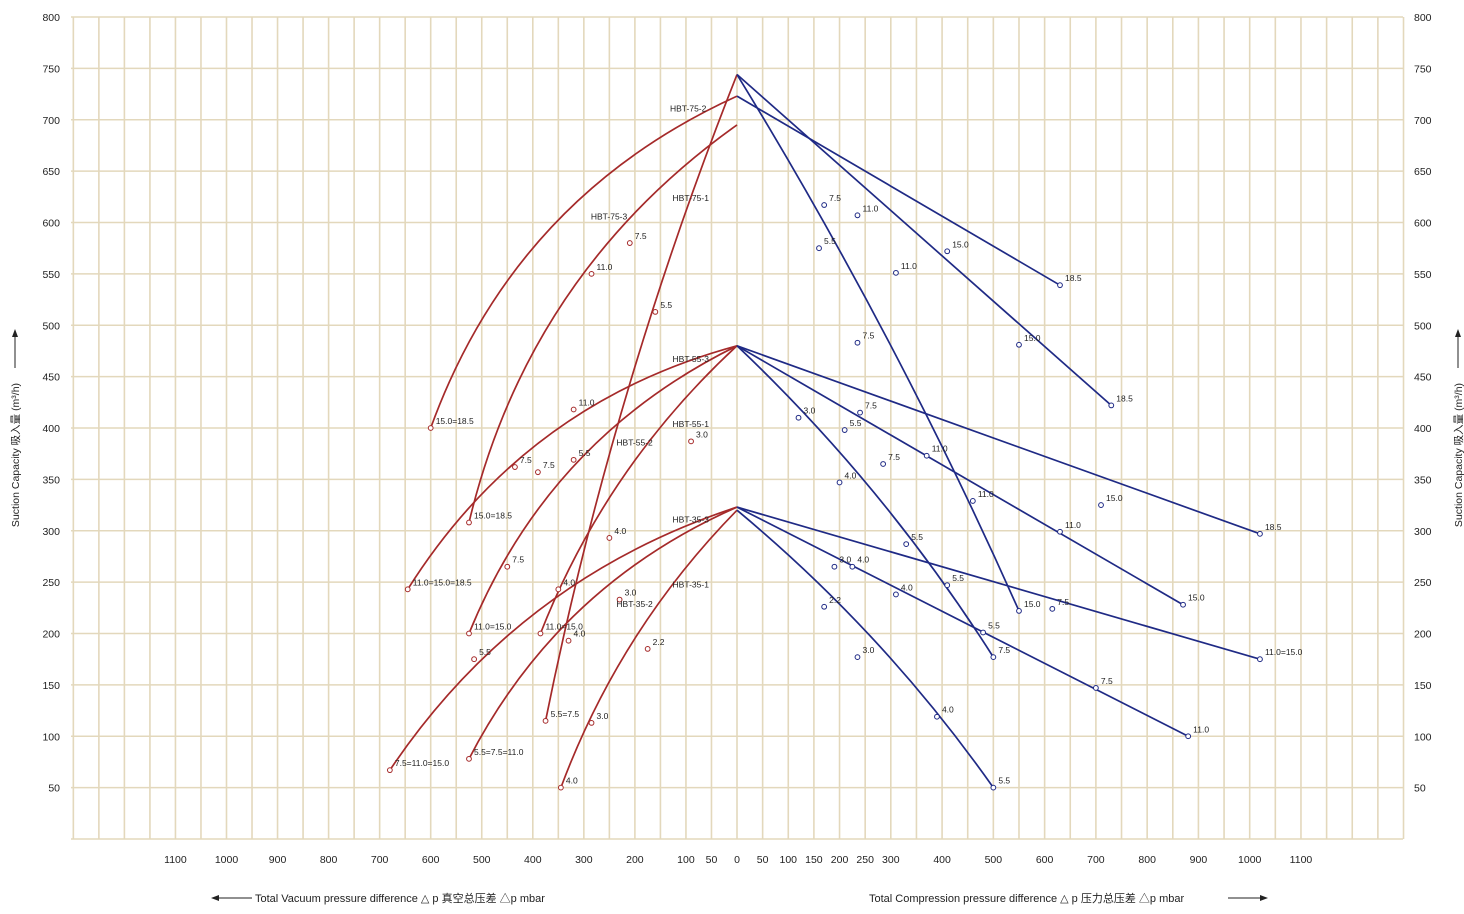  Describe the element at coordinates (564, 627) in the screenshot. I see `point-label: 11.0=15.0` at that location.